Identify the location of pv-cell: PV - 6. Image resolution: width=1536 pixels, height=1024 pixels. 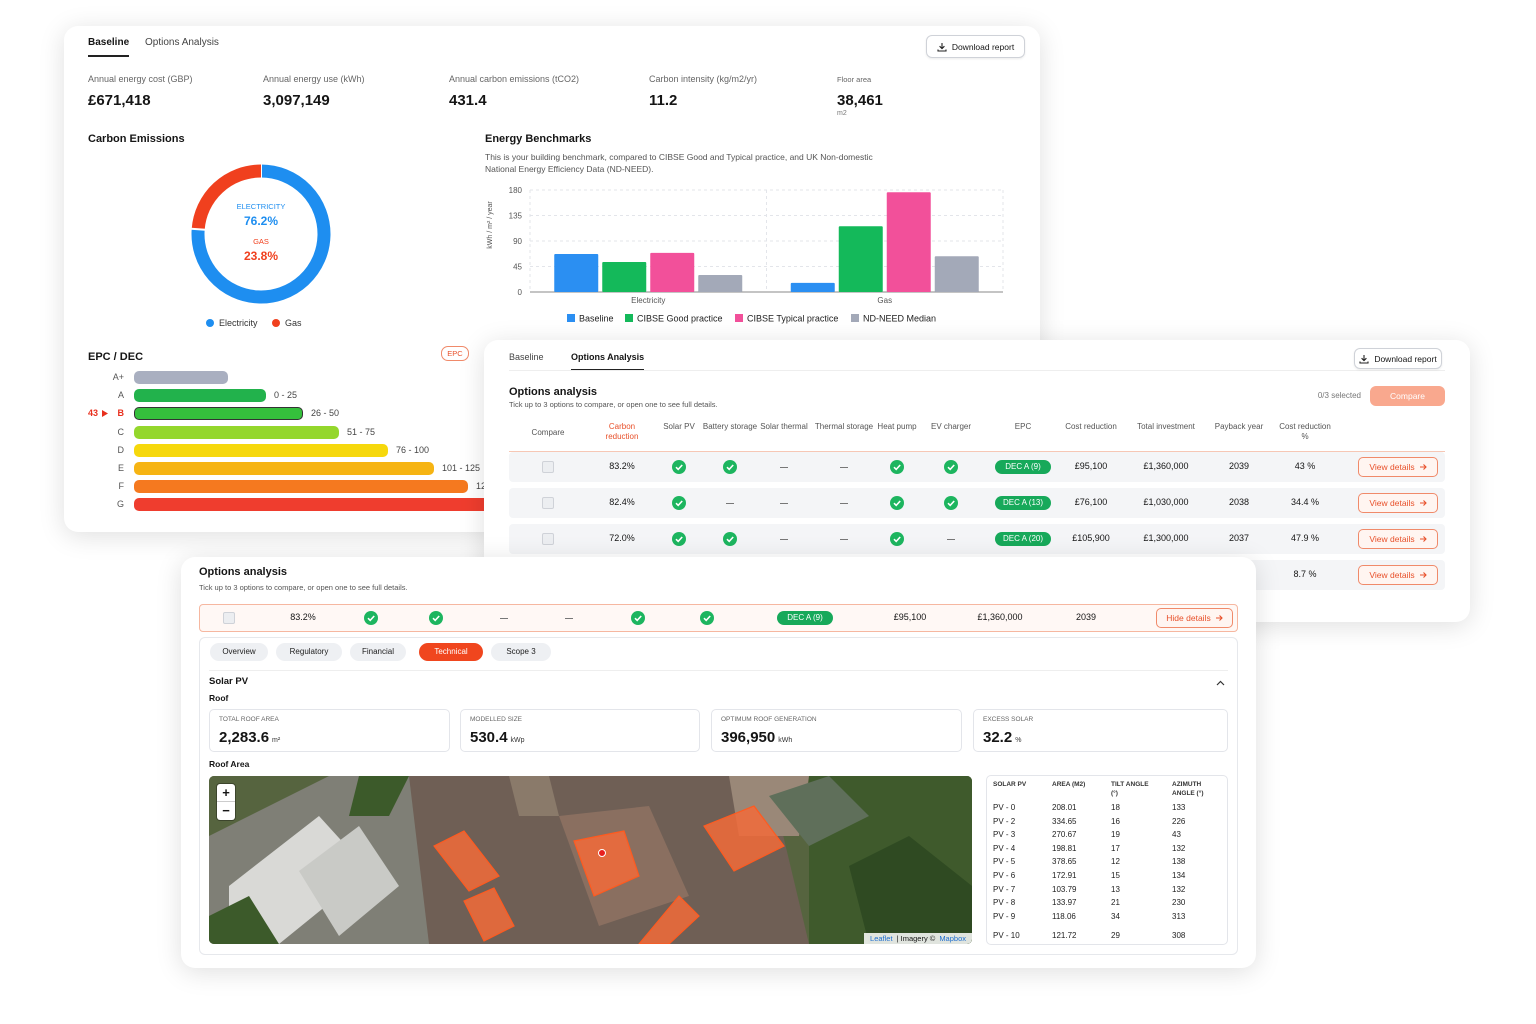
(1004, 875).